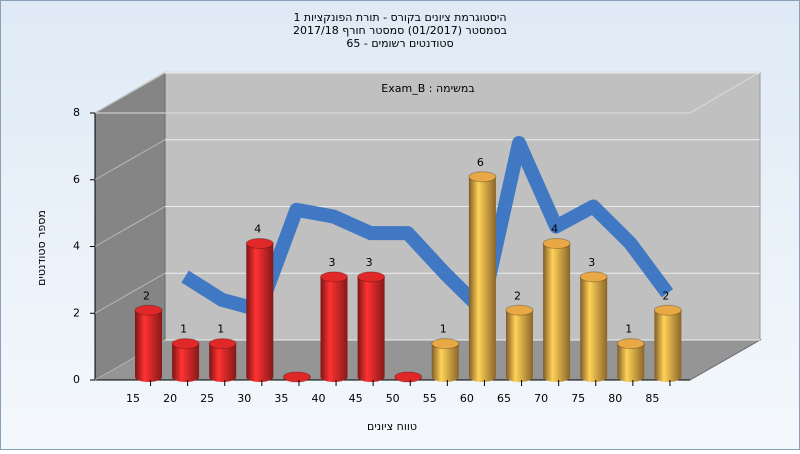 The width and height of the screenshot is (800, 454). I want to click on x-tick-label: 55, so click(430, 398).